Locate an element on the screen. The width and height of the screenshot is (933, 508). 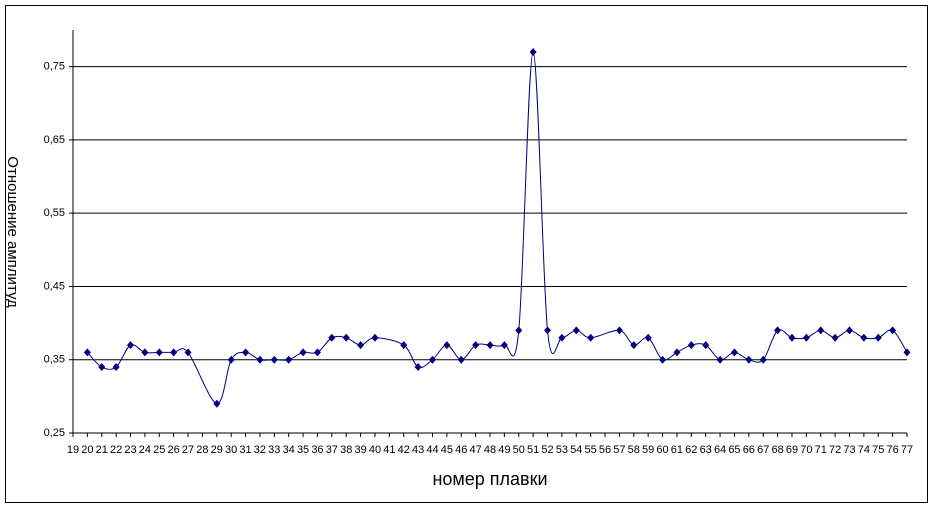
y-tick-label: 0,75 is located at coordinates (54, 67).